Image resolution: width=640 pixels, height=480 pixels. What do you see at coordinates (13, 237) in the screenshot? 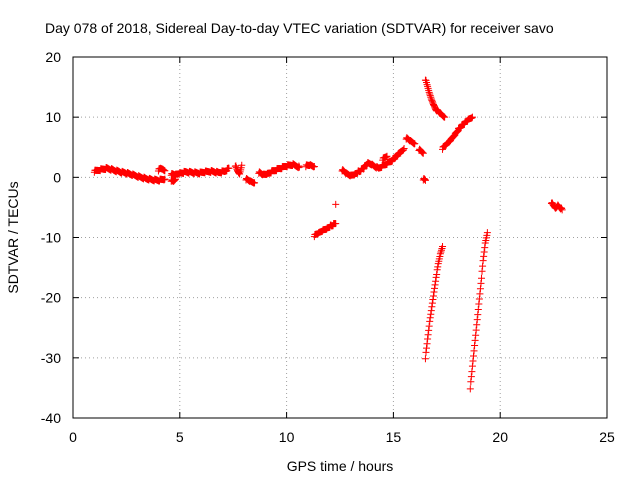
I see `y-axis-label: SDTVAR / TECUs` at bounding box center [13, 237].